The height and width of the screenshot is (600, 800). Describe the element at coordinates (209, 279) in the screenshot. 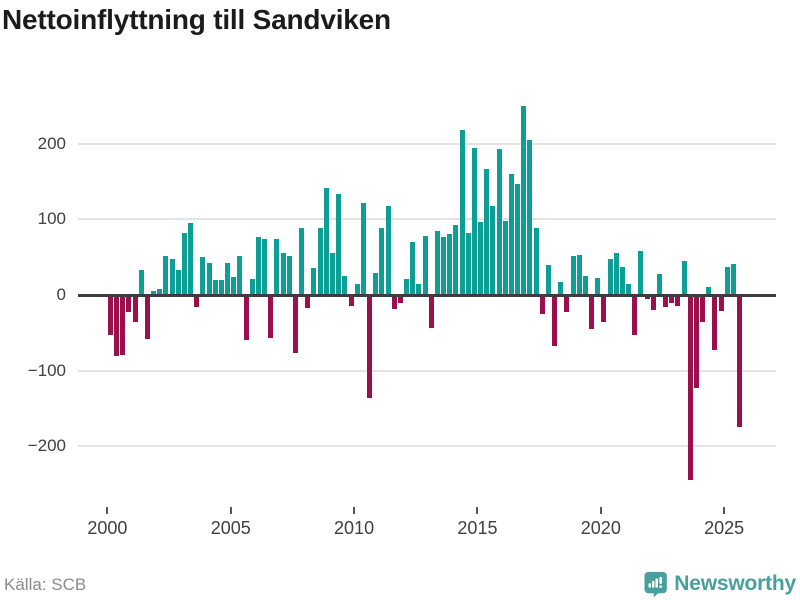

I see `bar-2004q1` at that location.